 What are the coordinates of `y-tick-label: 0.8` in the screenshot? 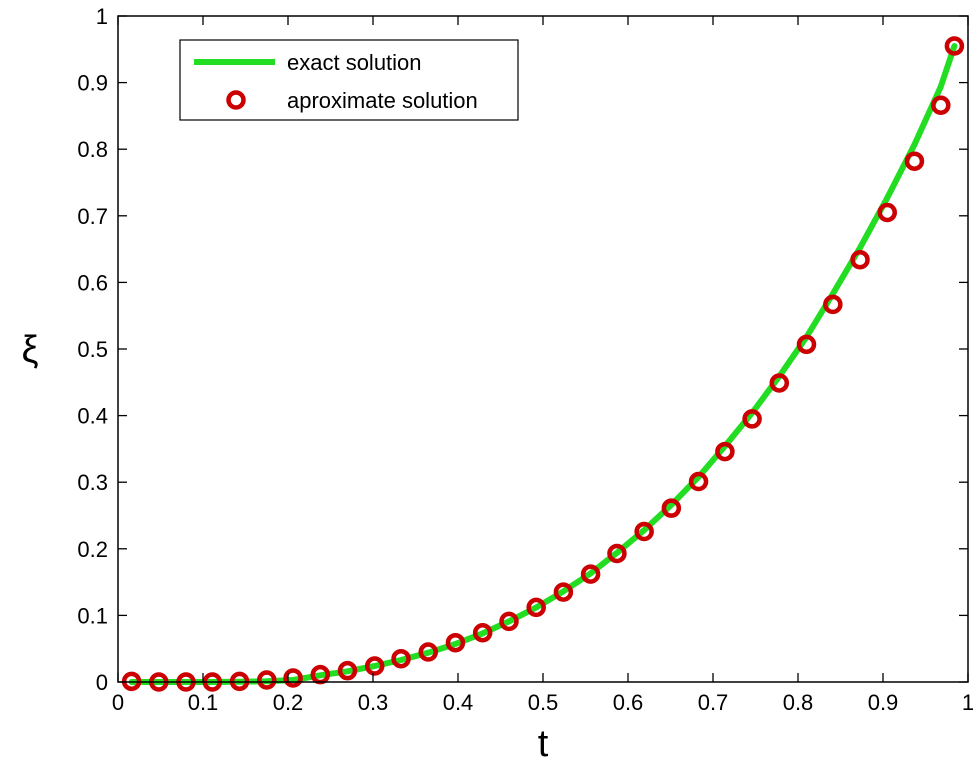 It's located at (92, 149).